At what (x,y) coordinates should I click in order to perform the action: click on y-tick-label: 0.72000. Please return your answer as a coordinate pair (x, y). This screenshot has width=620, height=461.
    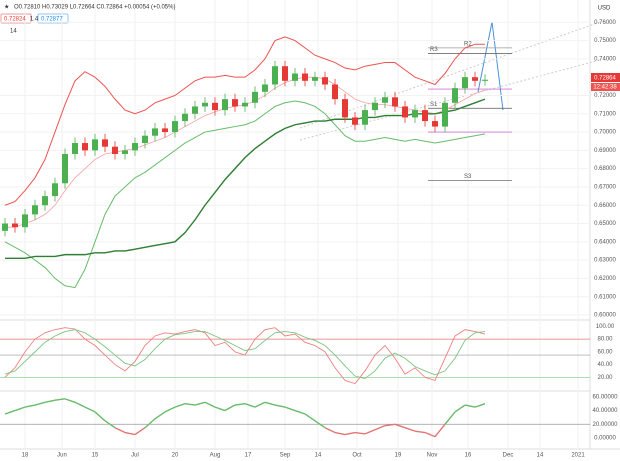
    Looking at the image, I should click on (605, 96).